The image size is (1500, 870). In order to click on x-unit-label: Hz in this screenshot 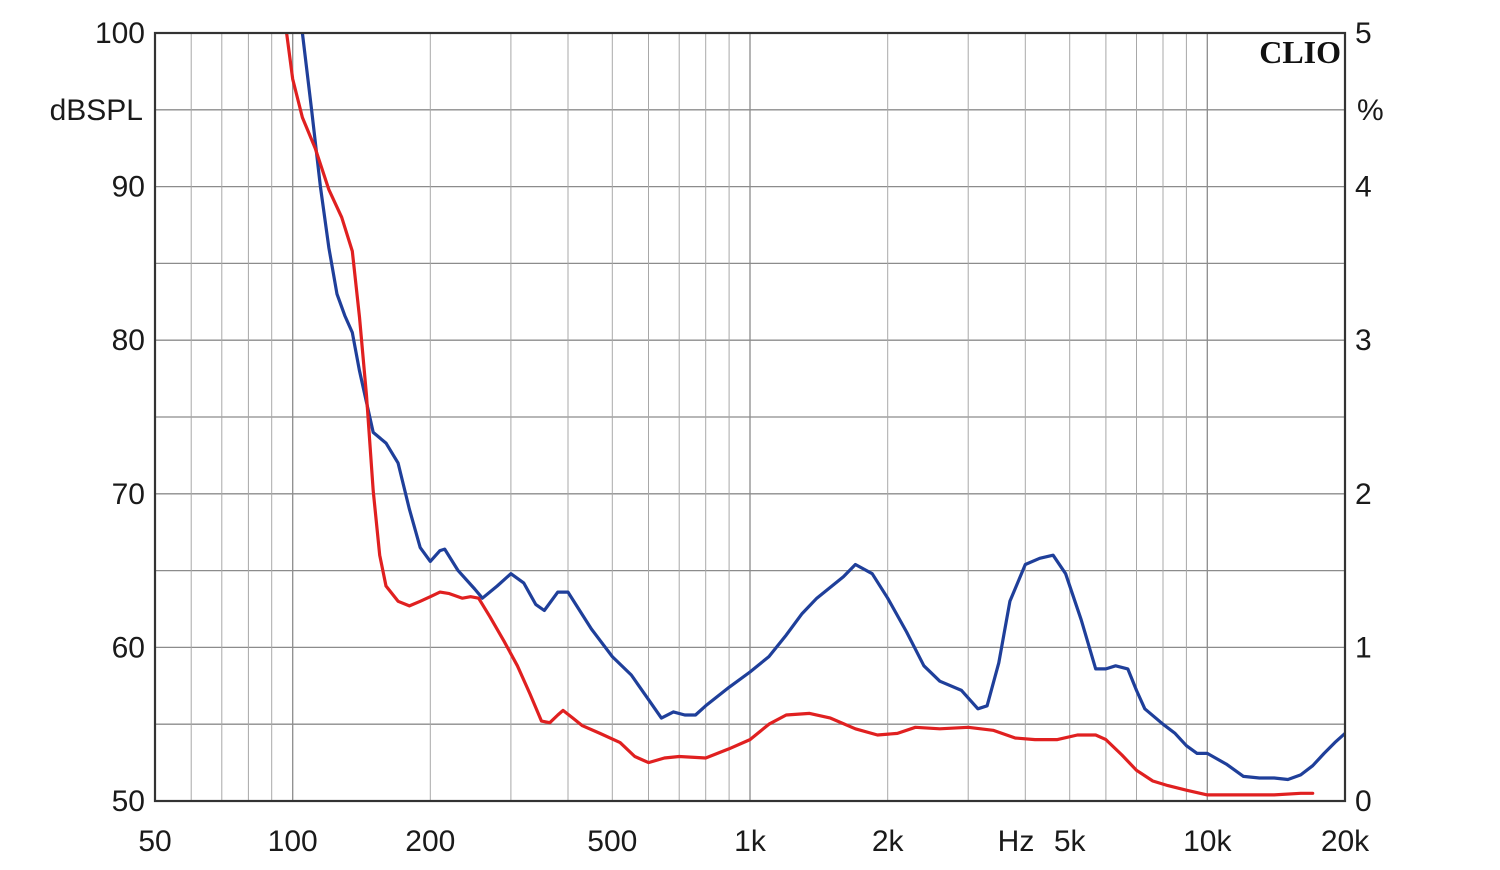, I will do `click(1016, 841)`.